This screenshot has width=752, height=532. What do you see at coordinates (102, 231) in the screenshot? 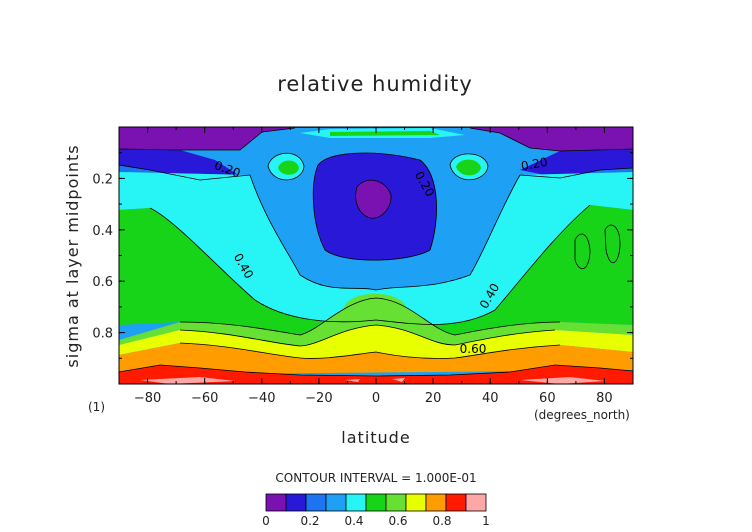
I see `y-tick-label: 0.4` at bounding box center [102, 231].